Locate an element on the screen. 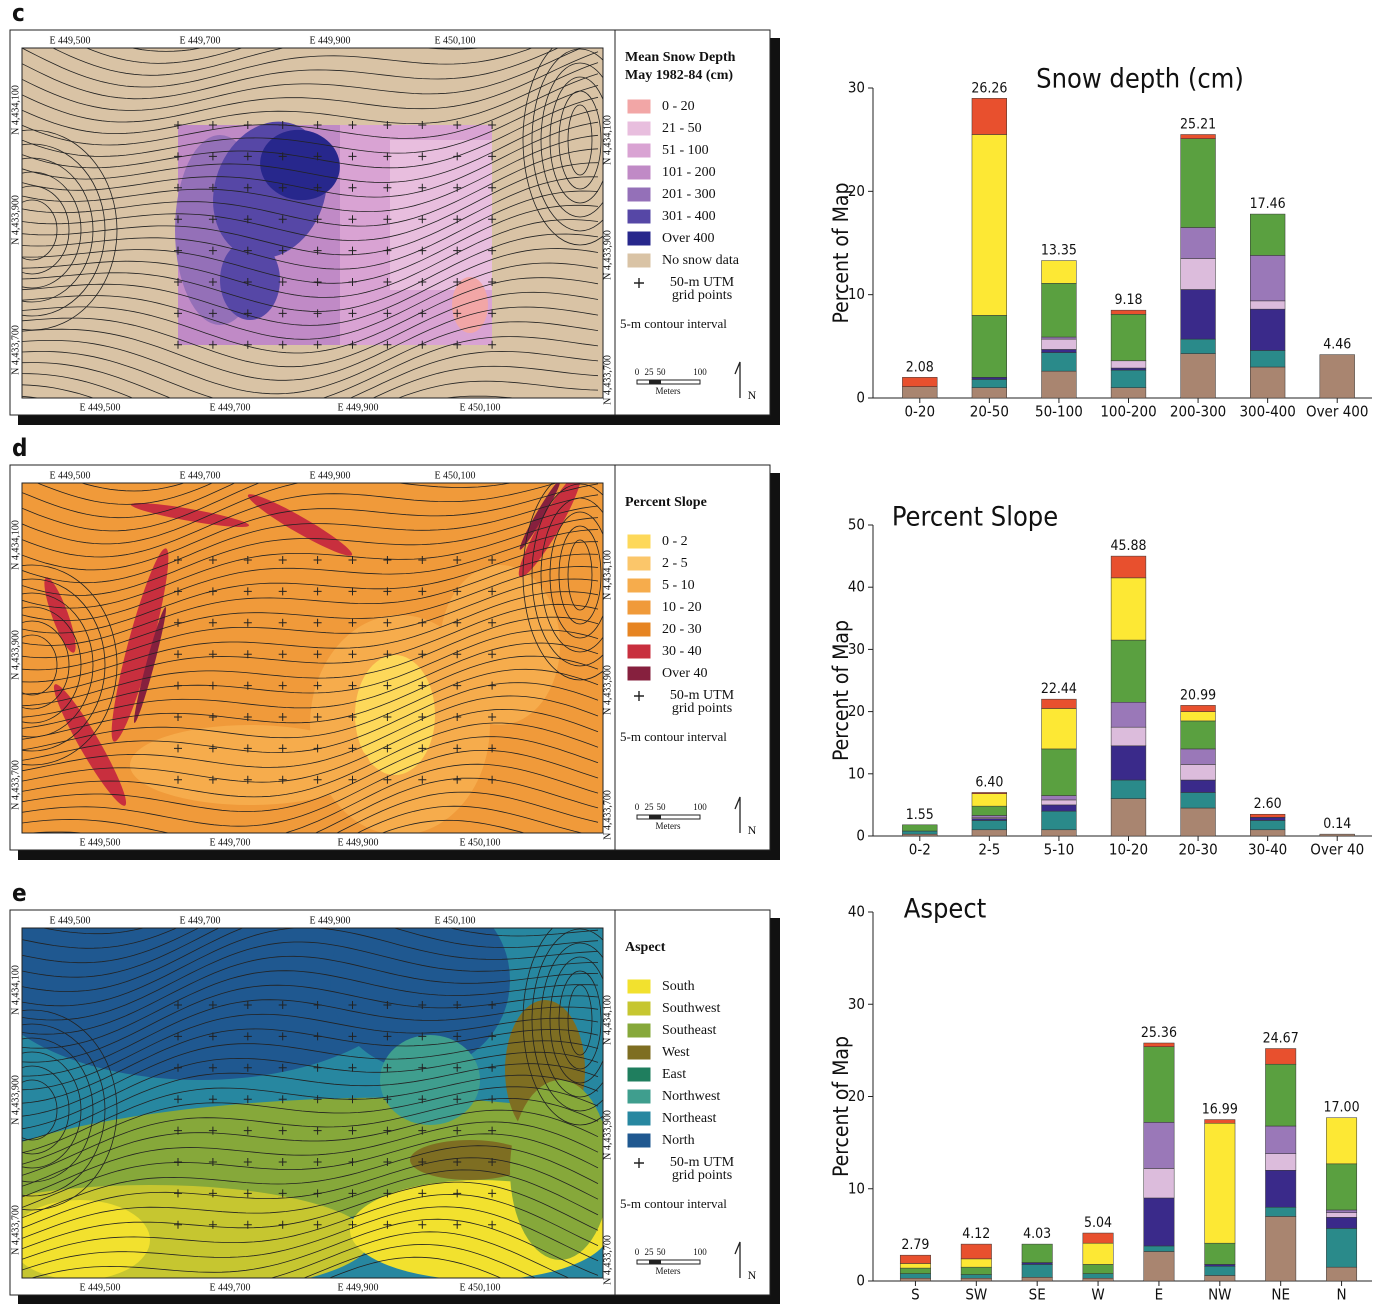  map-border is located at coordinates (312, 658).